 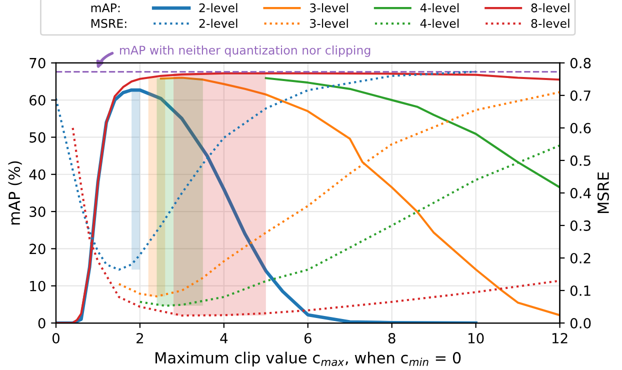 What do you see at coordinates (580, 193) in the screenshot?
I see `y2-tick-label: 0.4` at bounding box center [580, 193].